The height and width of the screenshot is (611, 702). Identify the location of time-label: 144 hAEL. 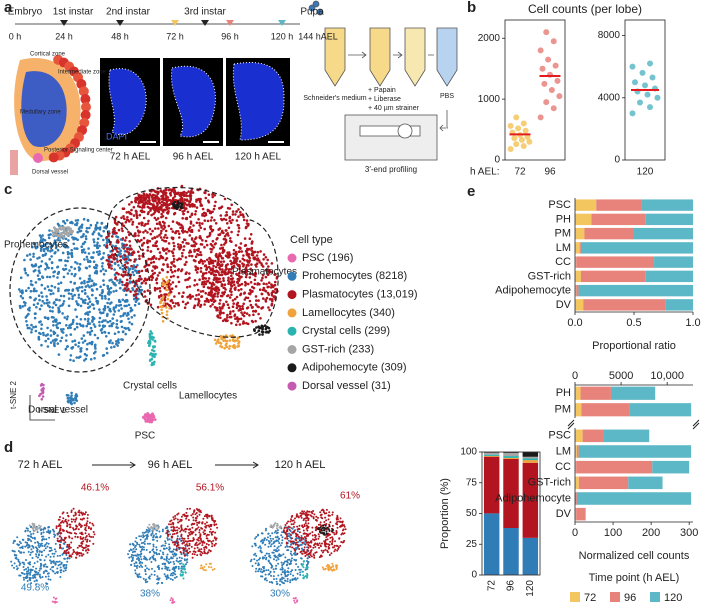
(318, 36).